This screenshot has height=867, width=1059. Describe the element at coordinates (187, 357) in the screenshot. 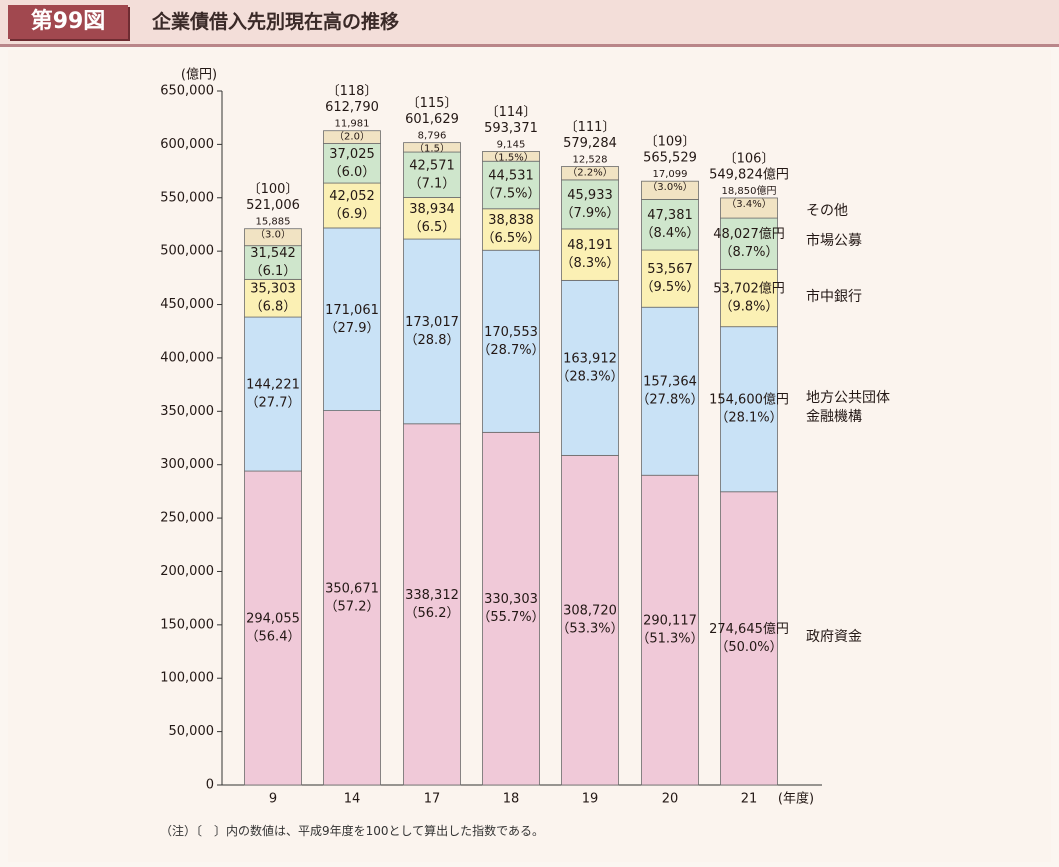

I see `y-tick-label: 400,000` at that location.